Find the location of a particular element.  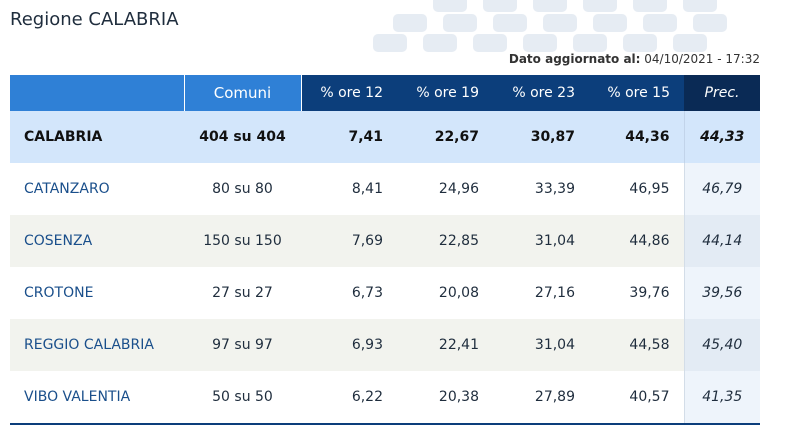

region-name: CALABRIA is located at coordinates (97, 137).